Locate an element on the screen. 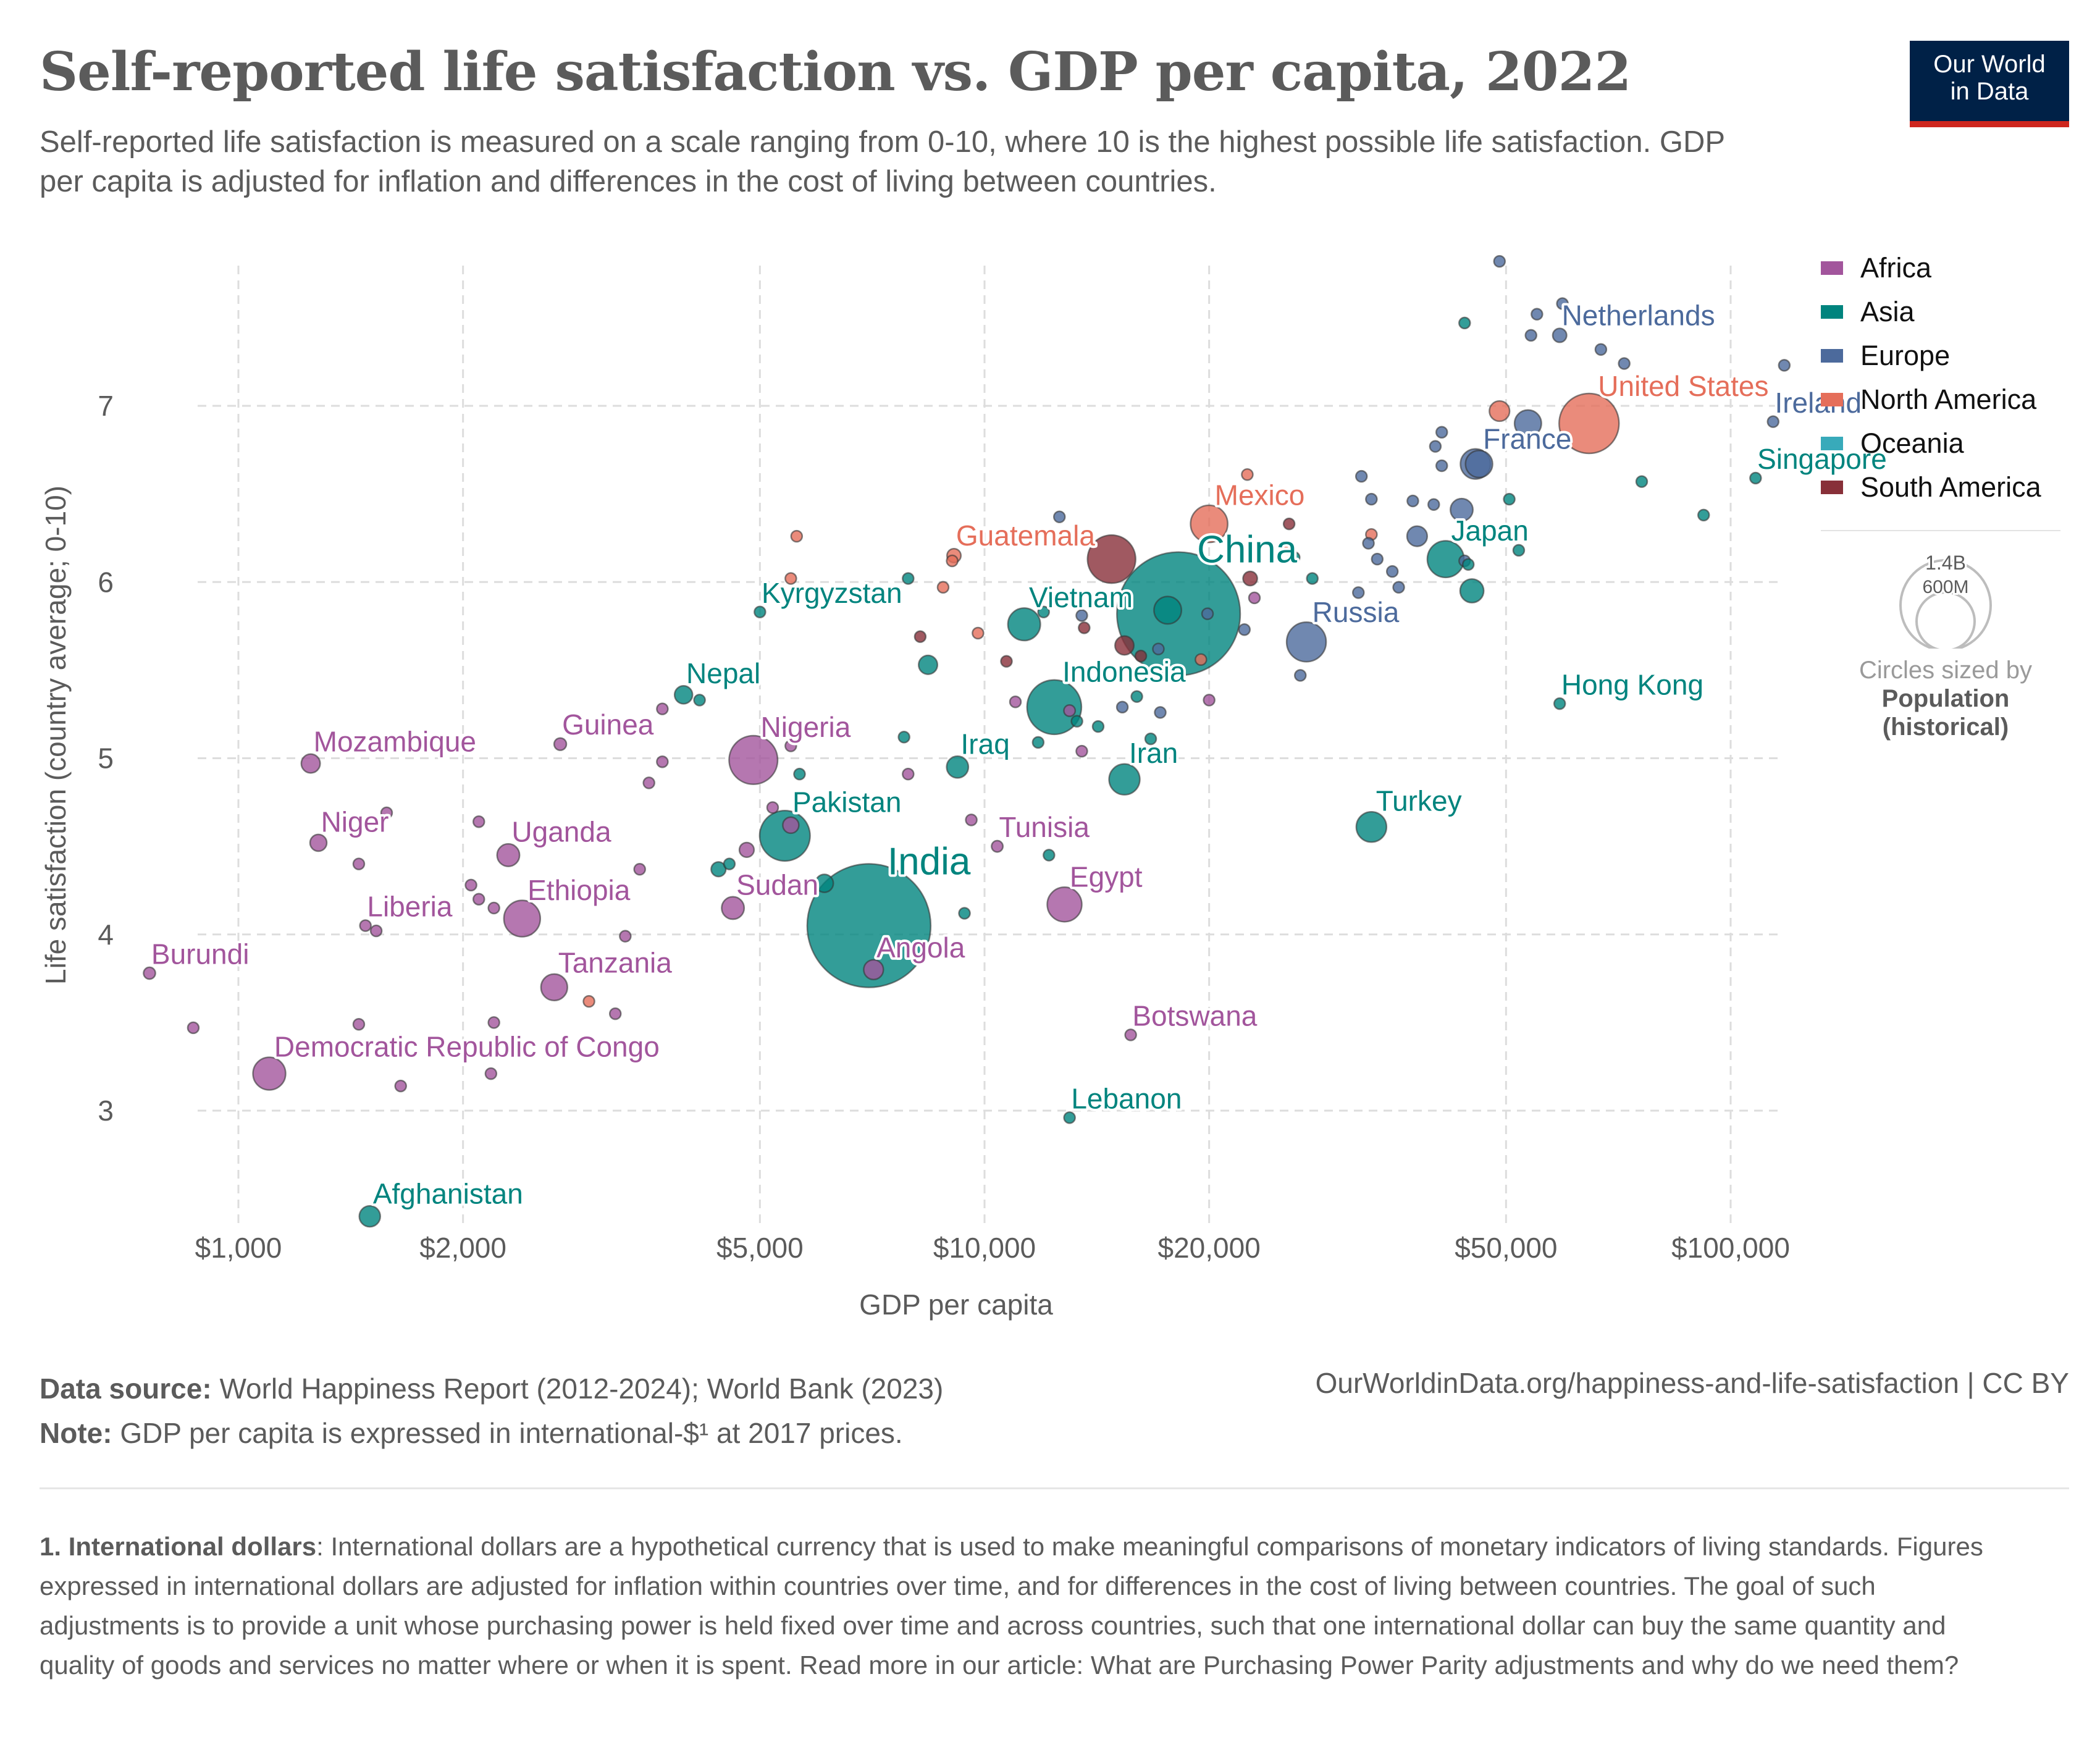 This screenshot has width=2100, height=1745. data-point-india is located at coordinates (869, 925).